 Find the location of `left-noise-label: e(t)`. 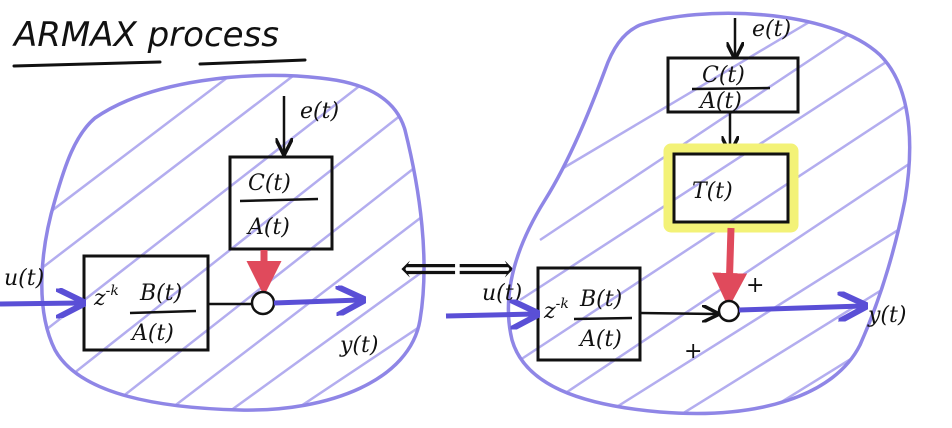

left-noise-label: e(t) is located at coordinates (319, 111).